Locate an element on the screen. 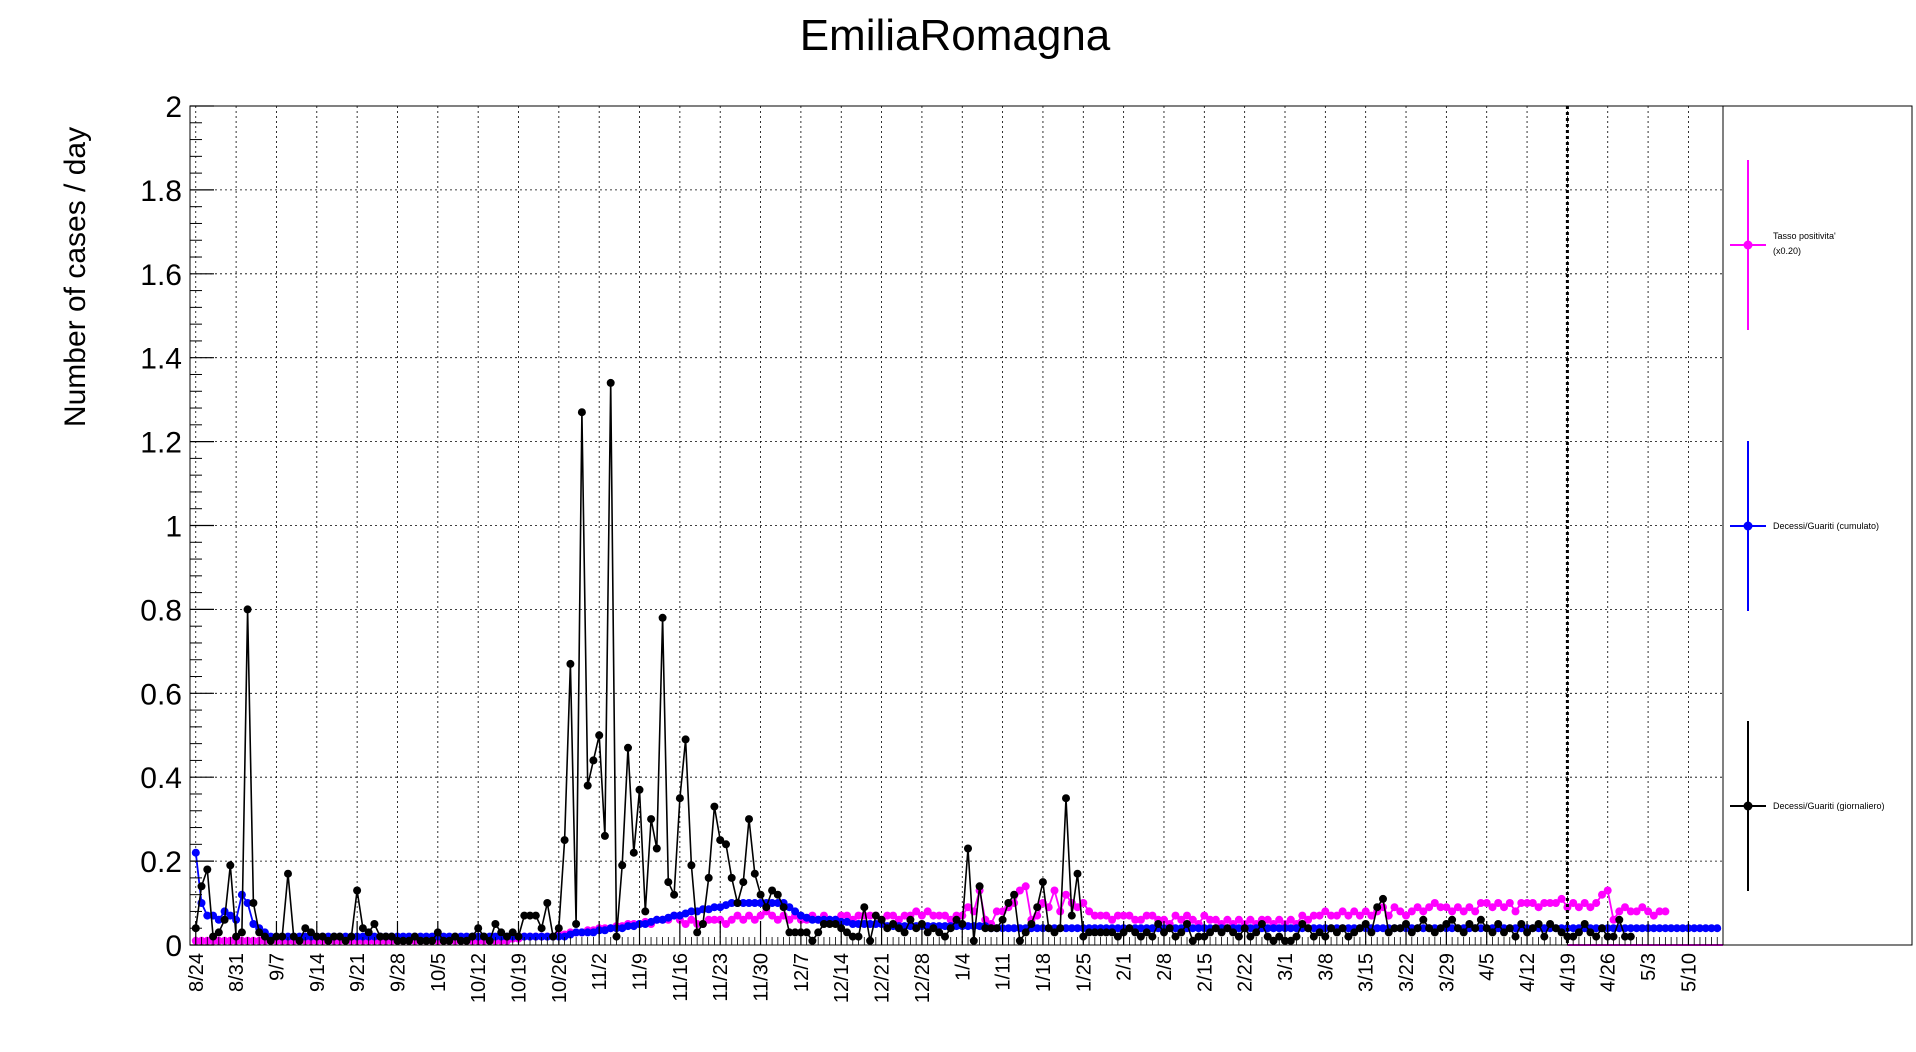 This screenshot has width=1916, height=1052. legend-label: Decessi/Guariti (cumulato) is located at coordinates (1826, 526).